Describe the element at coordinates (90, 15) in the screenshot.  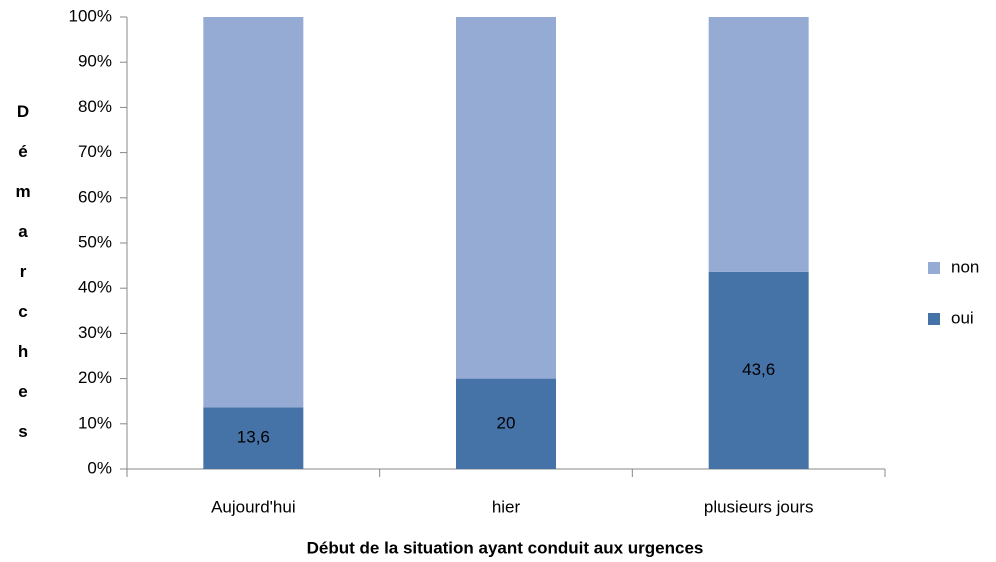
I see `y-tick-label: 100%` at that location.